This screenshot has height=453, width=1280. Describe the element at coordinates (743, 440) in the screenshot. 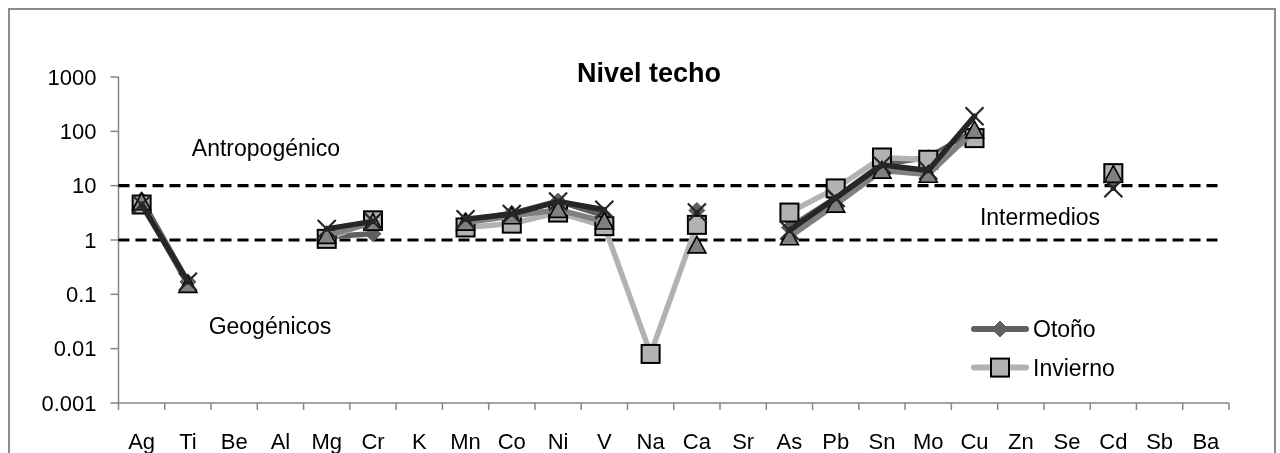

I see `x-tick-label: Sr` at that location.